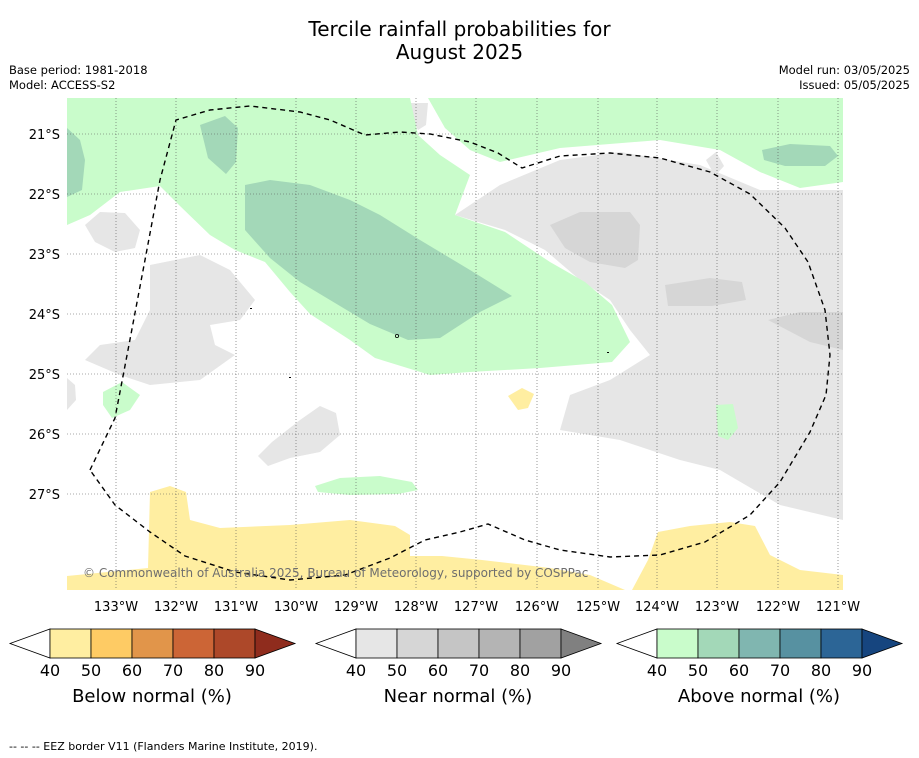  I want to click on lon-label: 131°W, so click(236, 607).